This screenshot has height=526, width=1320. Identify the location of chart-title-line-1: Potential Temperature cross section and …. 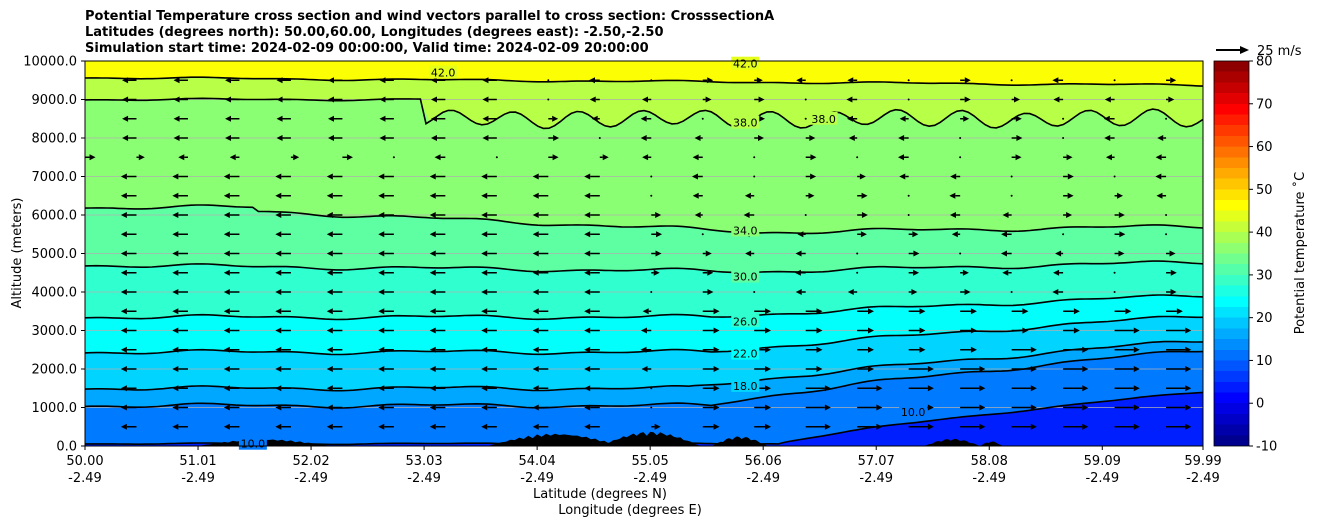
(430, 16).